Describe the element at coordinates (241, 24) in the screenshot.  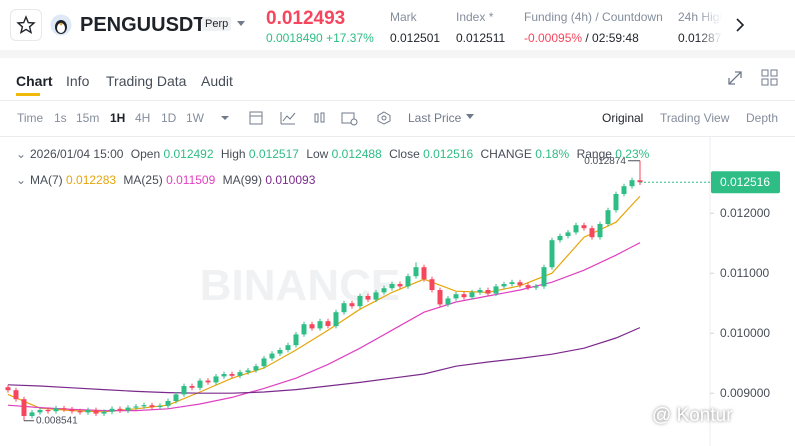
I see `dropdown-caret` at that location.